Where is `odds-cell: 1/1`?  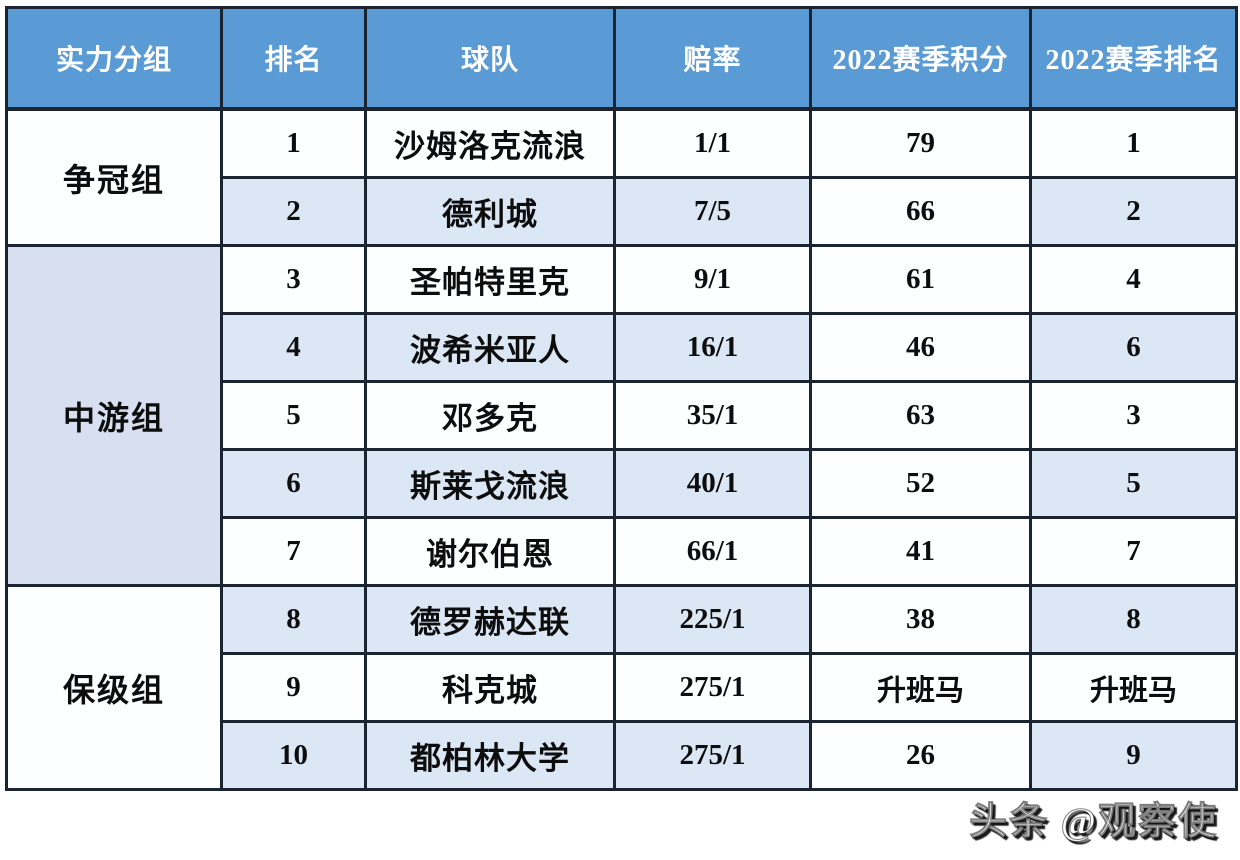
odds-cell: 1/1 is located at coordinates (712, 143).